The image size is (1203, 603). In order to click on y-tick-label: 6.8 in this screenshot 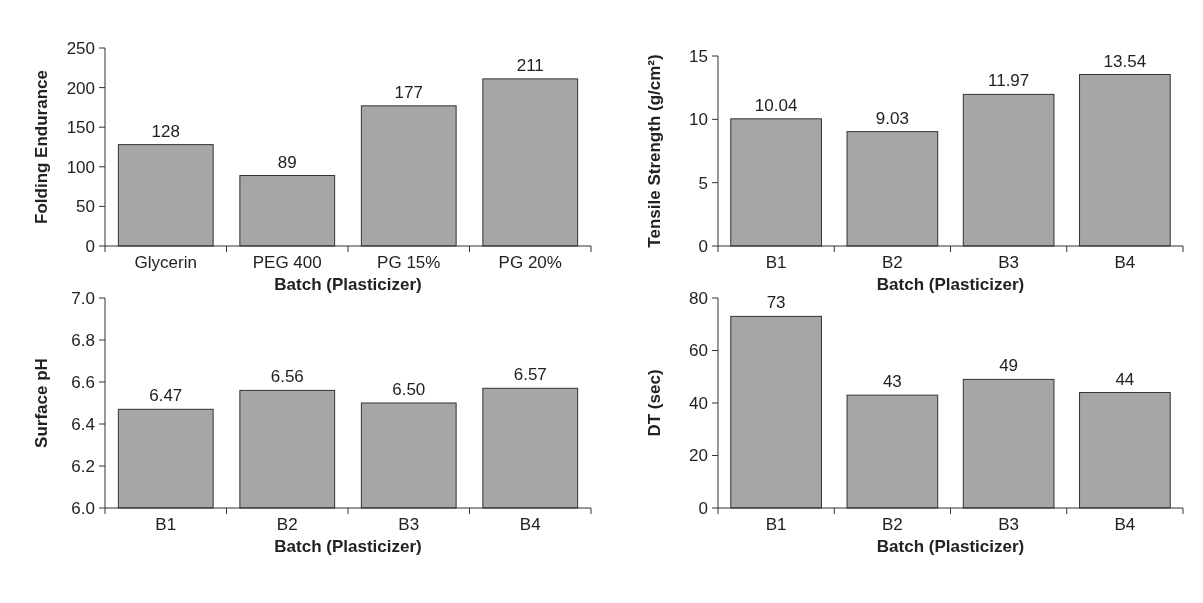, I will do `click(83, 340)`.